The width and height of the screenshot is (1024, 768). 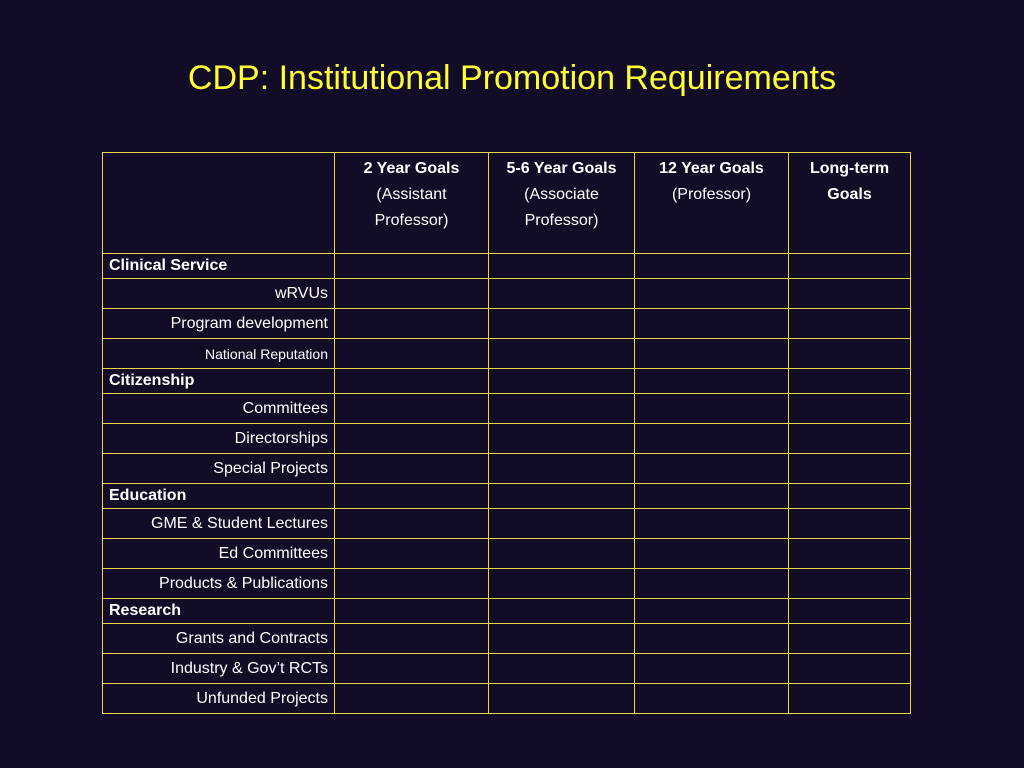 I want to click on header-2-year-goals: 2 Year Goals (Assistant Professor), so click(x=411, y=203).